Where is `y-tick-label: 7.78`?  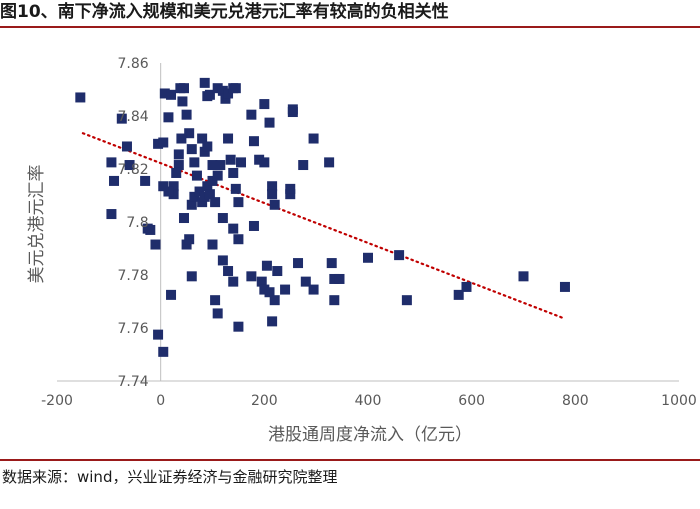
y-tick-label: 7.78 is located at coordinates (132, 276).